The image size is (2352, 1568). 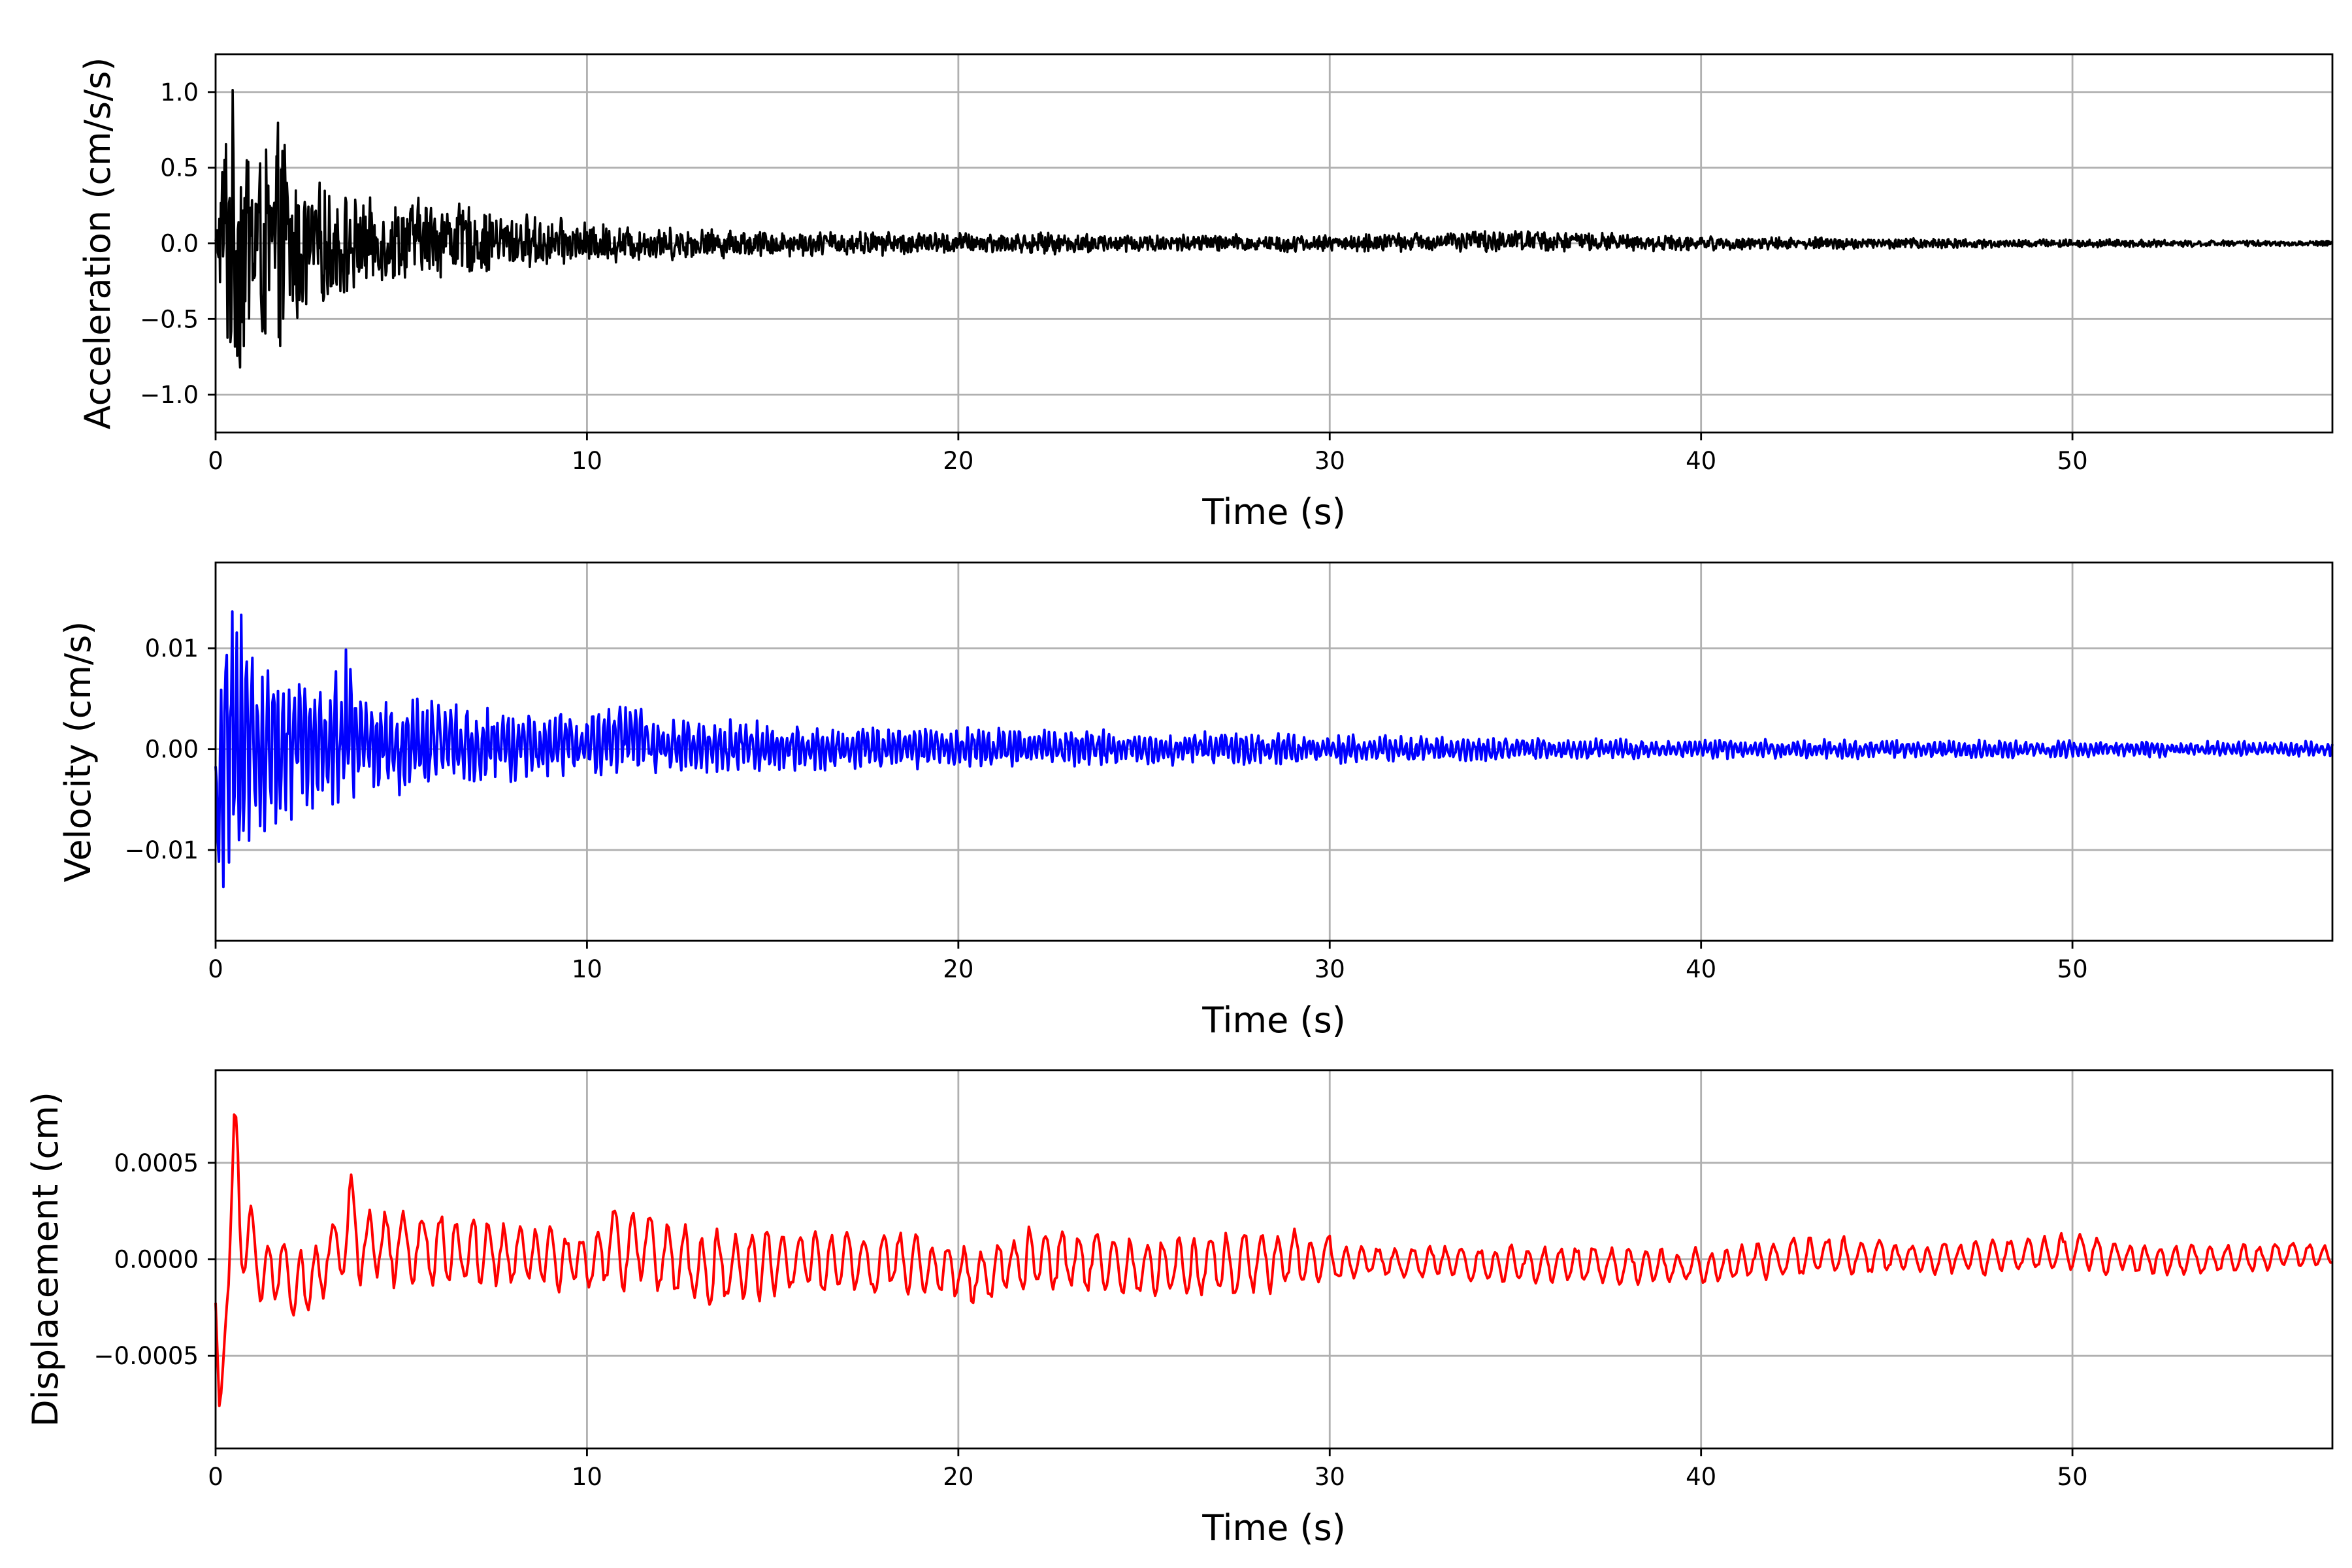 I want to click on velocity-x-tick-label: 10, so click(x=587, y=969).